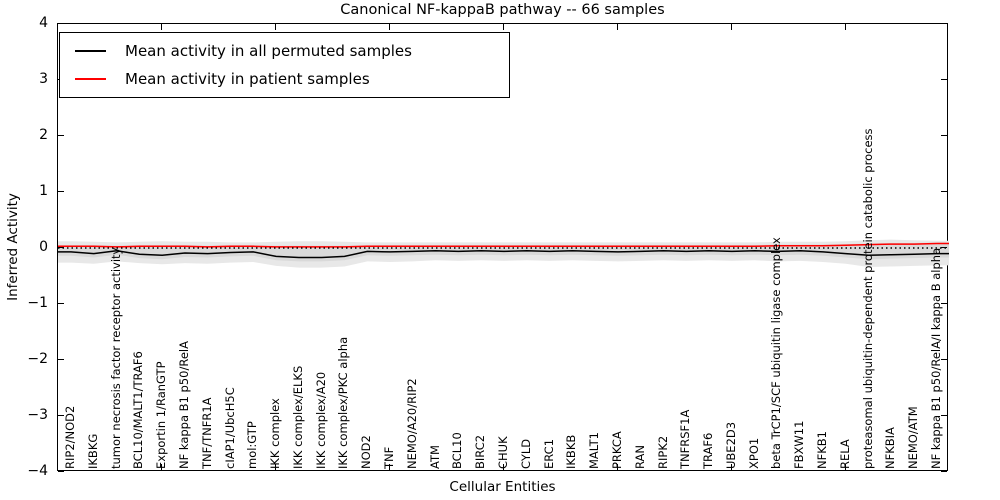  What do you see at coordinates (247, 78) in the screenshot?
I see `legend-label-patient: Mean activity in patient samples` at bounding box center [247, 78].